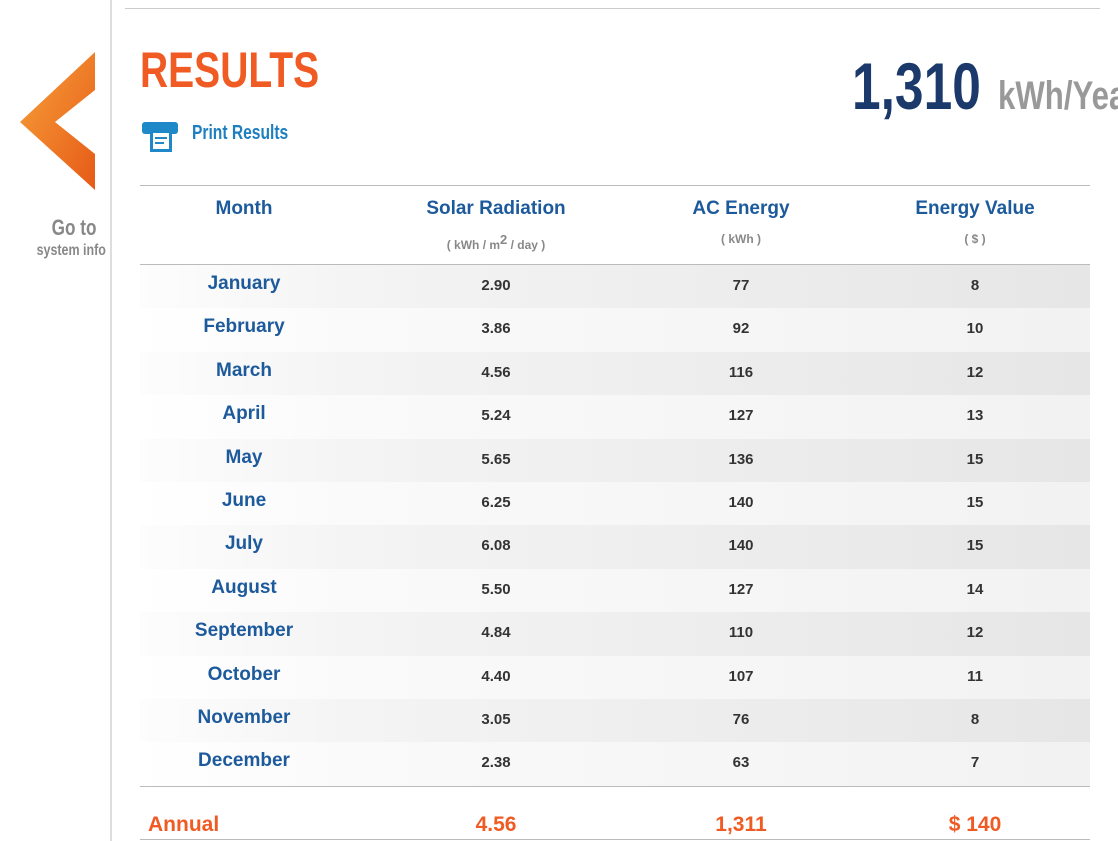 This screenshot has height=841, width=1118. Describe the element at coordinates (741, 633) in the screenshot. I see `value-cell: 110` at that location.